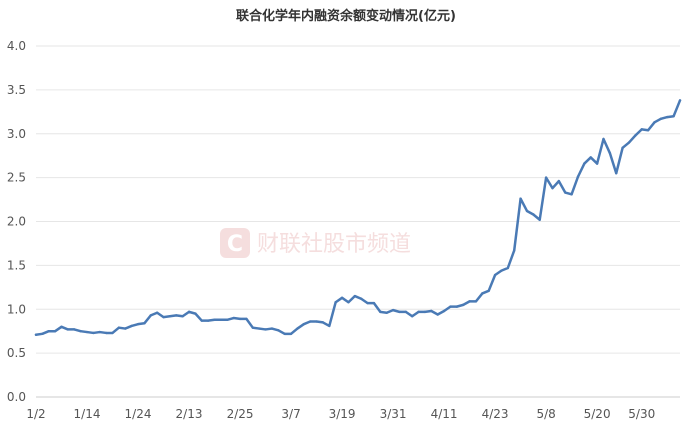 The image size is (692, 429). What do you see at coordinates (393, 414) in the screenshot?
I see `x-tick-label: 3/31` at bounding box center [393, 414].